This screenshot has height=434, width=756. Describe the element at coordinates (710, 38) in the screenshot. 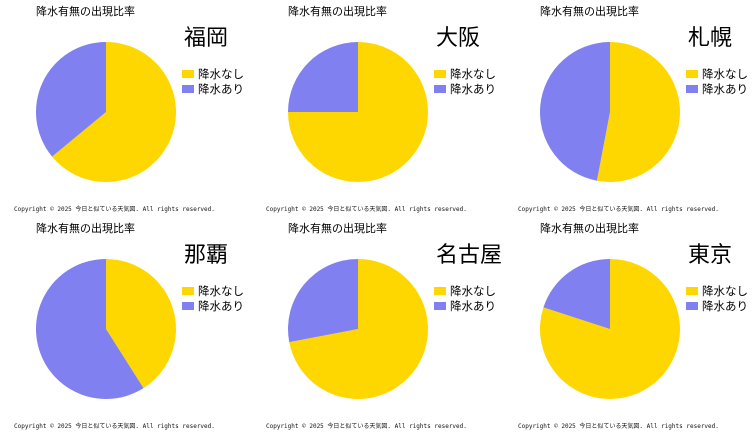

I see `city-name: 札幌` at that location.